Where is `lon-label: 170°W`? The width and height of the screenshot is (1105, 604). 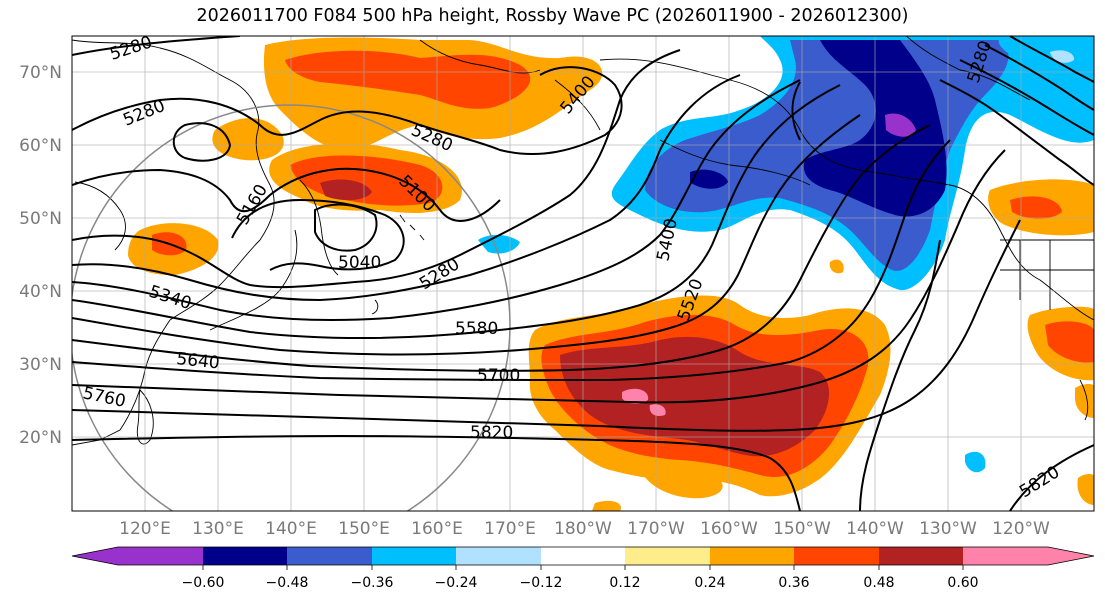 lon-label: 170°W is located at coordinates (656, 529).